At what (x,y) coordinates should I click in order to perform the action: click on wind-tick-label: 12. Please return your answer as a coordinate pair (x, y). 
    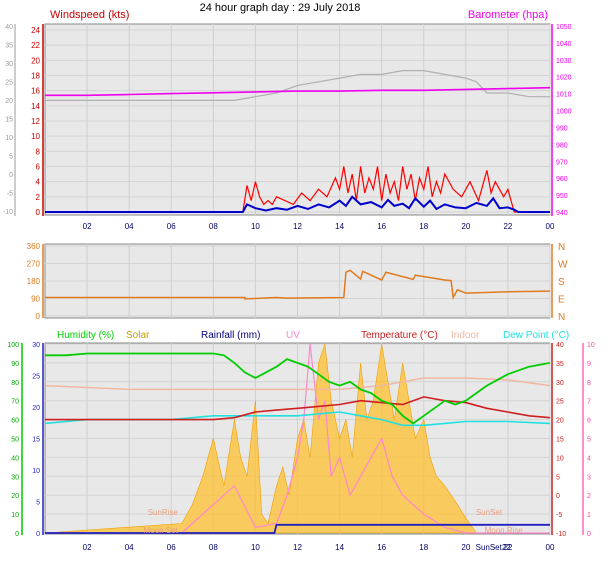
    Looking at the image, I should click on (35, 121).